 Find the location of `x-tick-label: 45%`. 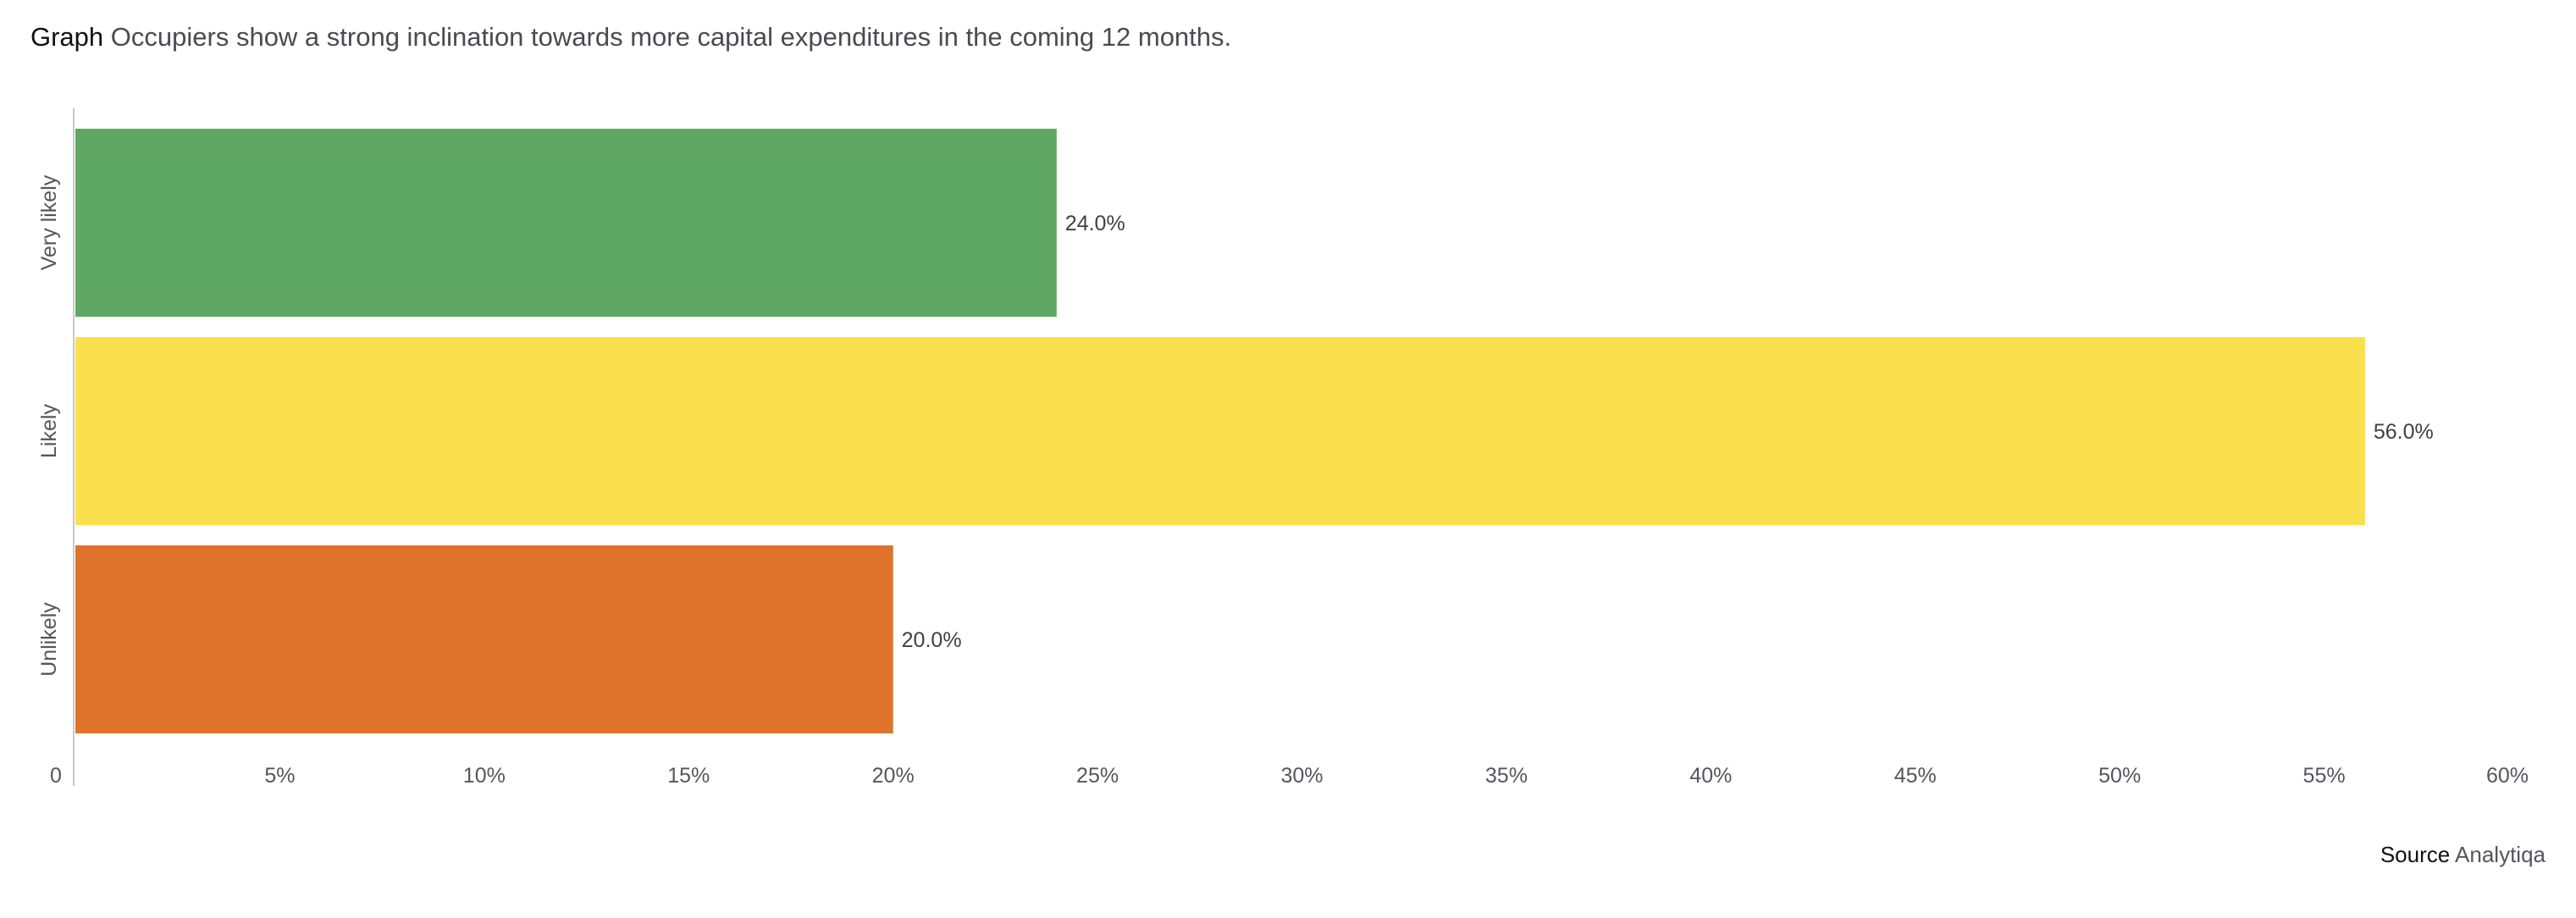

x-tick-label: 45% is located at coordinates (1916, 776).